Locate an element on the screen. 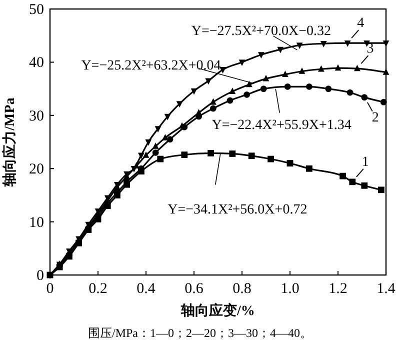 This screenshot has height=343, width=400. series-label: 4 is located at coordinates (360, 24).